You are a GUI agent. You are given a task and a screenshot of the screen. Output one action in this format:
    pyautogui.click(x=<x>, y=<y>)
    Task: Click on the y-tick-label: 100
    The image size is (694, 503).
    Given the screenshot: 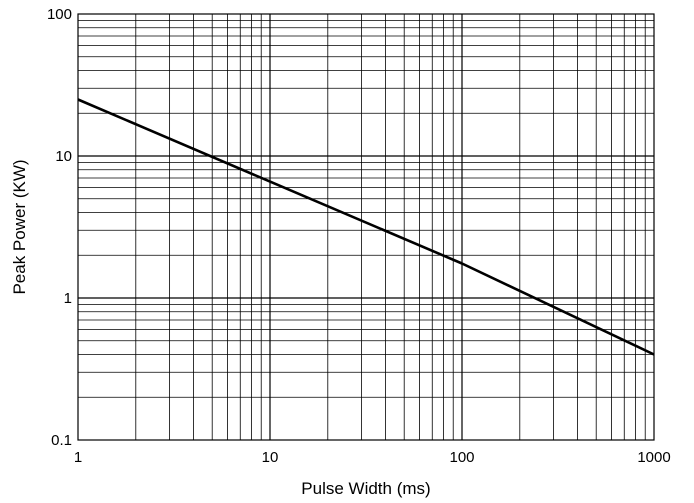 What is the action you would take?
    pyautogui.click(x=59, y=14)
    